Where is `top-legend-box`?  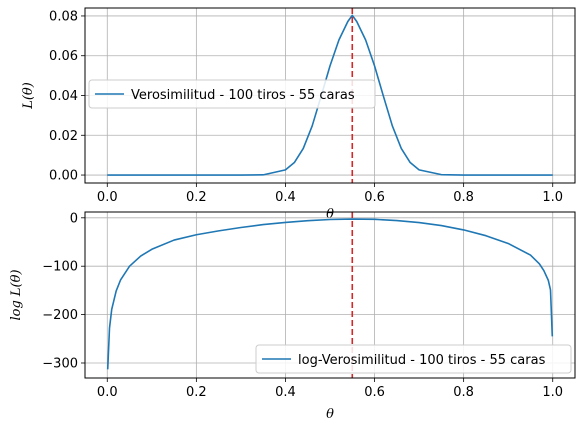 top-legend-box is located at coordinates (232, 94).